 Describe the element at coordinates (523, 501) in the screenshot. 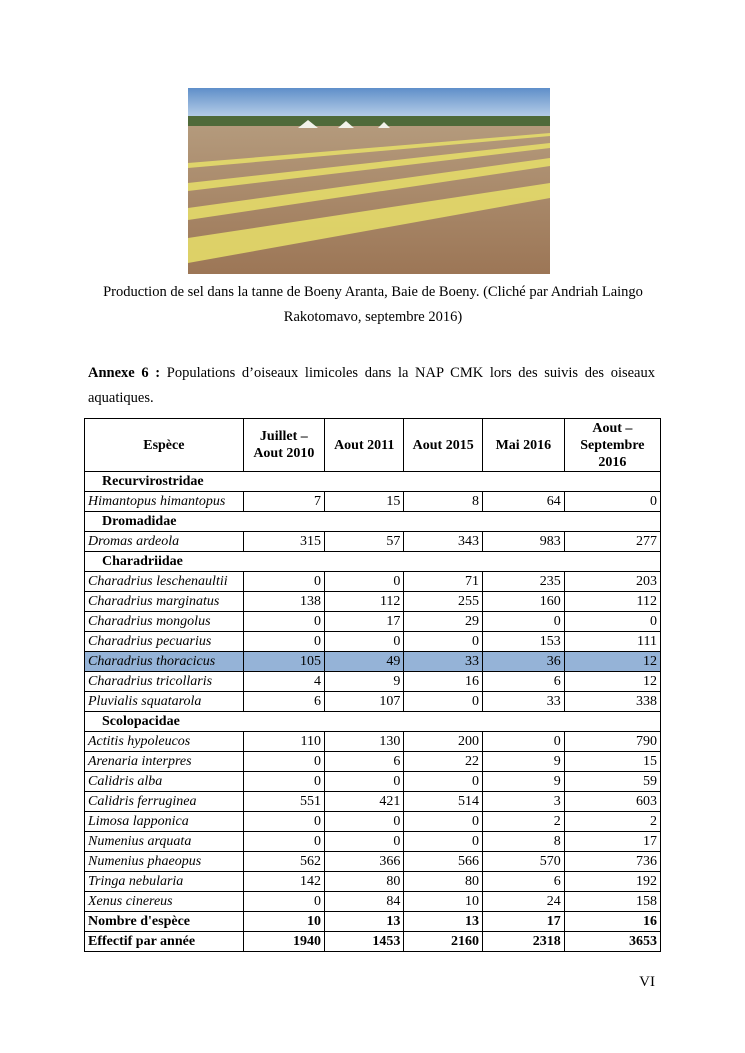

I see `value-cell: 64` at that location.